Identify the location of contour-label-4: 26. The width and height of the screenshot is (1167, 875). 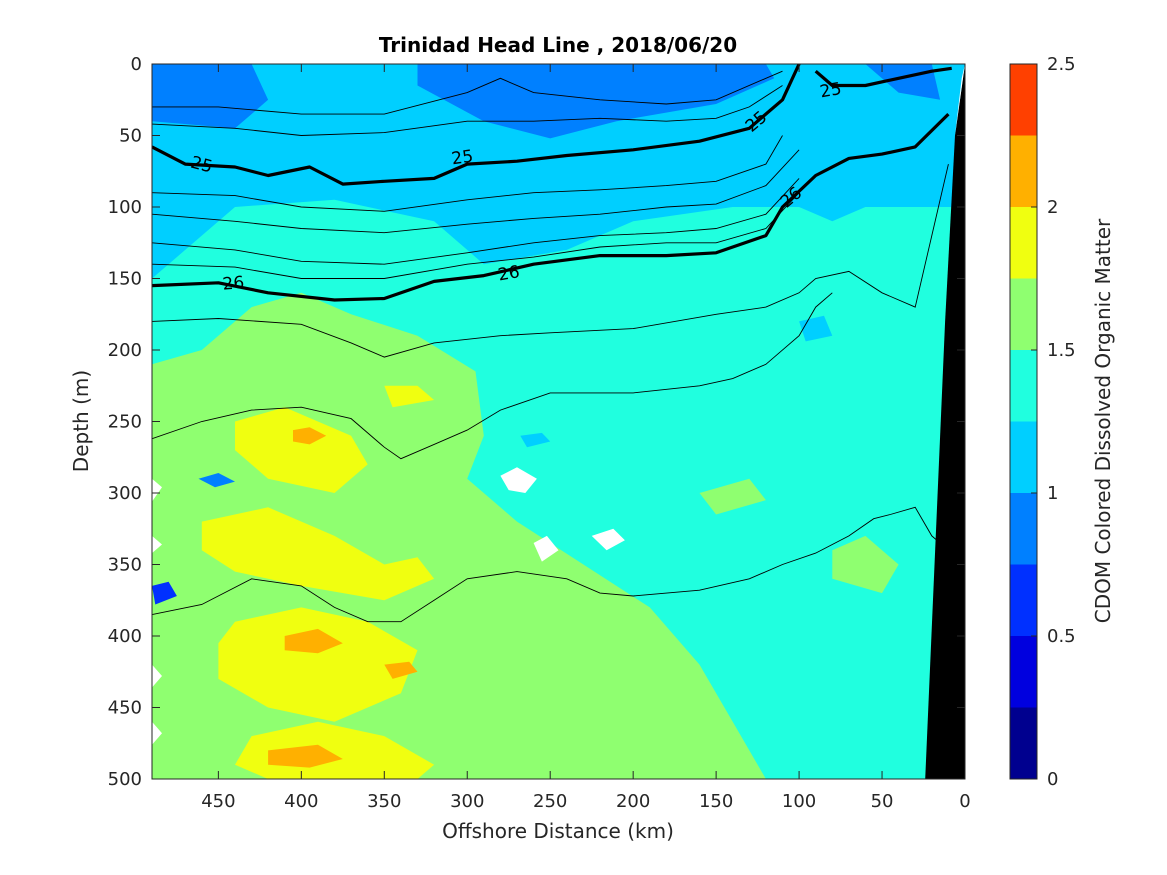
(233, 284).